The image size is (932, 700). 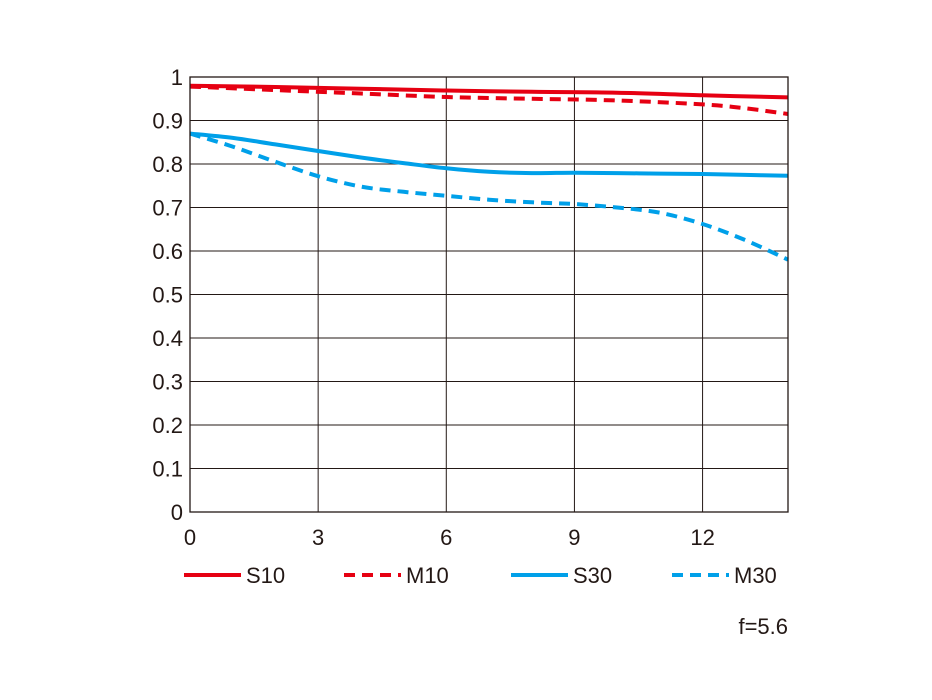 I want to click on series-line-s10, so click(x=489, y=91).